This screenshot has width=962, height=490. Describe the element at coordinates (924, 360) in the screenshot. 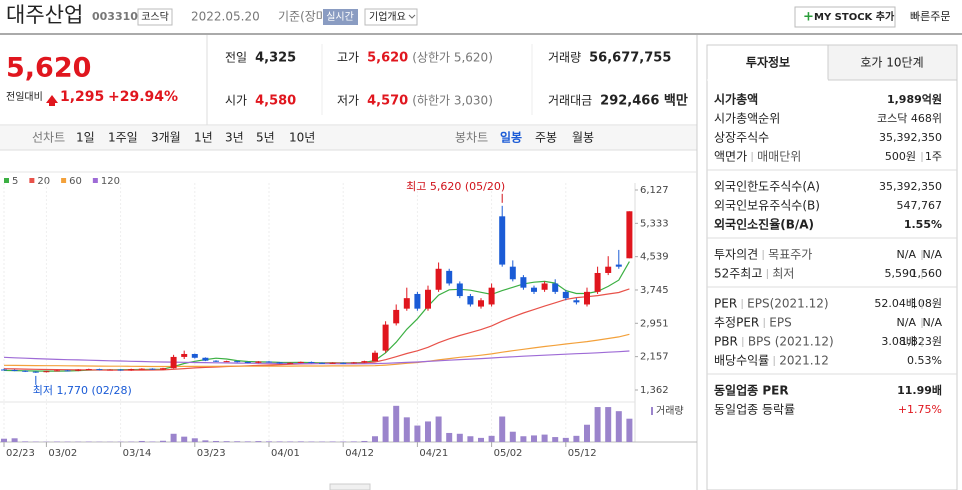

I see `info-value: 0.53%` at that location.